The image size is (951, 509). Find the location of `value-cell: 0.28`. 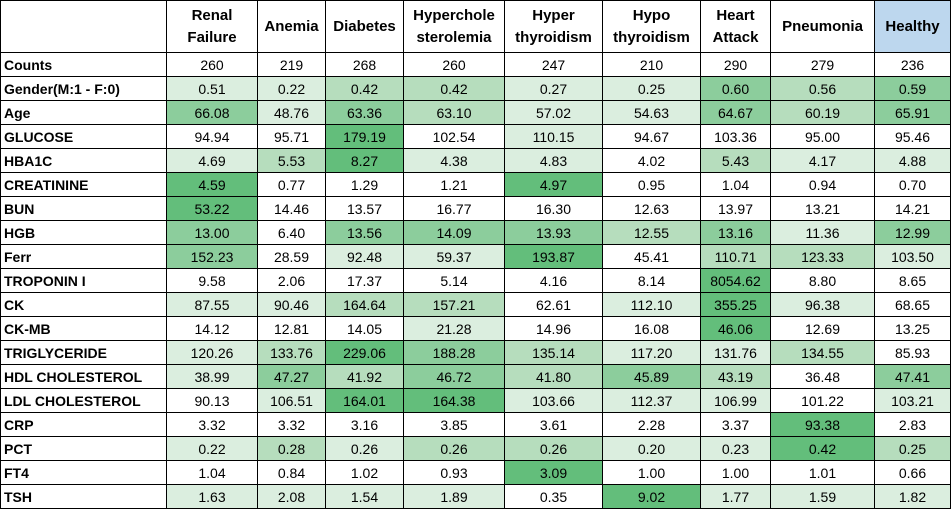

value-cell: 0.28 is located at coordinates (291, 448).